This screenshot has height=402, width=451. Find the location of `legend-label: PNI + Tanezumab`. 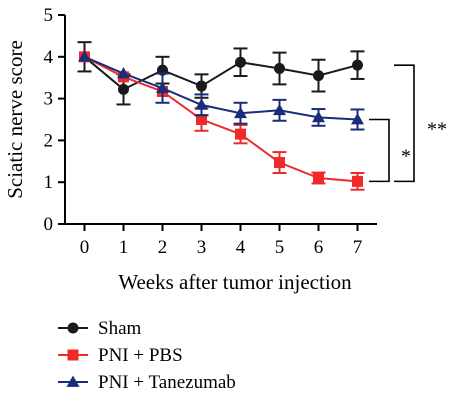

legend-label: PNI + Tanezumab is located at coordinates (167, 382).